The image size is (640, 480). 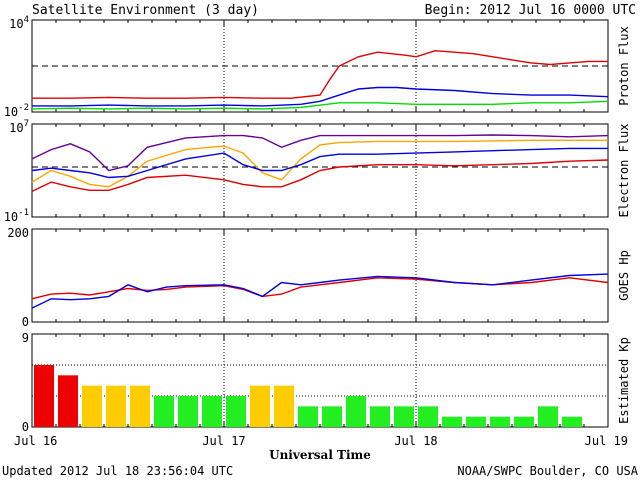 I want to click on proton-y-tick-label: 10⁻², so click(x=16, y=111).